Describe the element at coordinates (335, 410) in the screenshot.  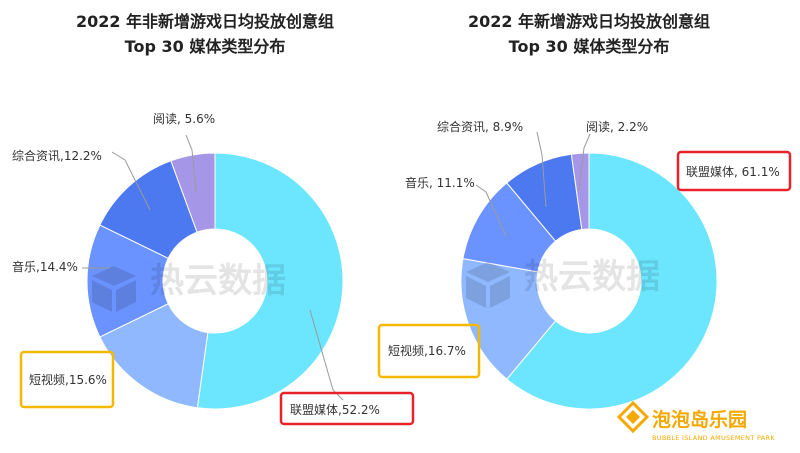
I see `slice-label-lianmeng: 联盟媒体,52.2%` at that location.